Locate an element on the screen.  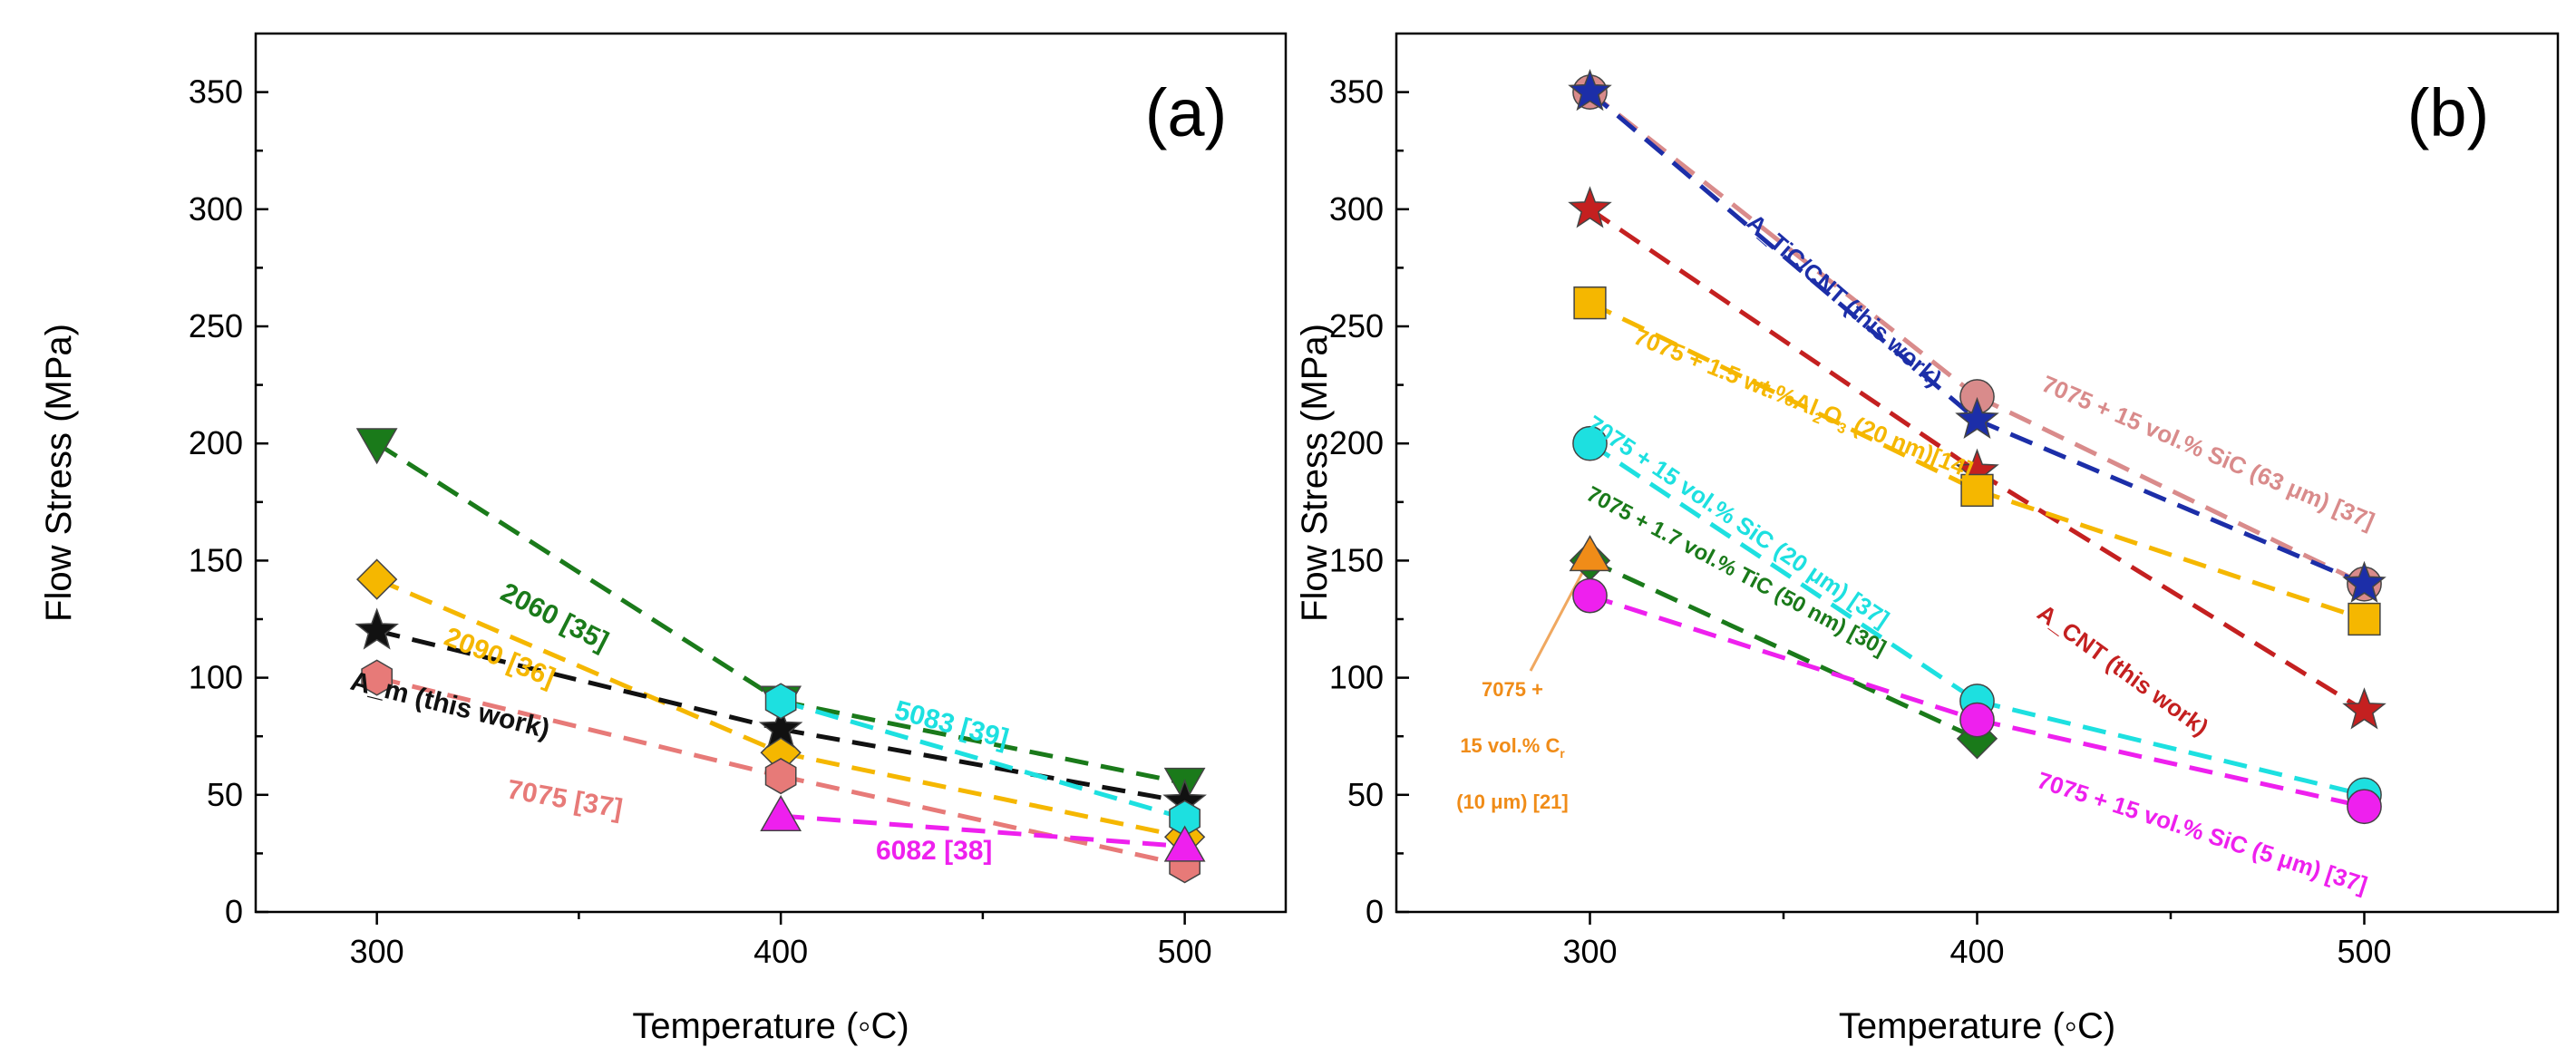
annotation-label: 15 vol.% Cr is located at coordinates (1512, 747).